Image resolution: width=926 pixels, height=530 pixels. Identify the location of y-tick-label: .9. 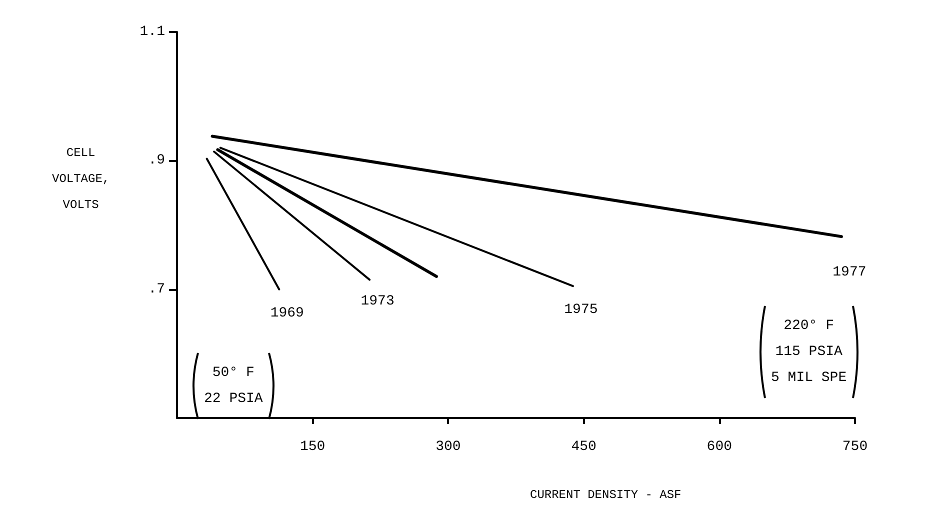
(156, 160).